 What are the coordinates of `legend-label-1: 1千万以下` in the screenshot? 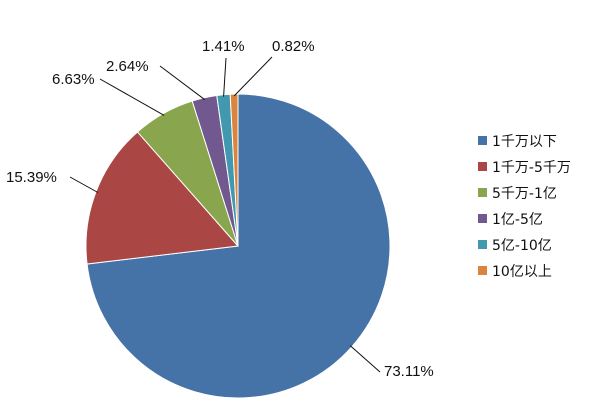 It's located at (524, 142).